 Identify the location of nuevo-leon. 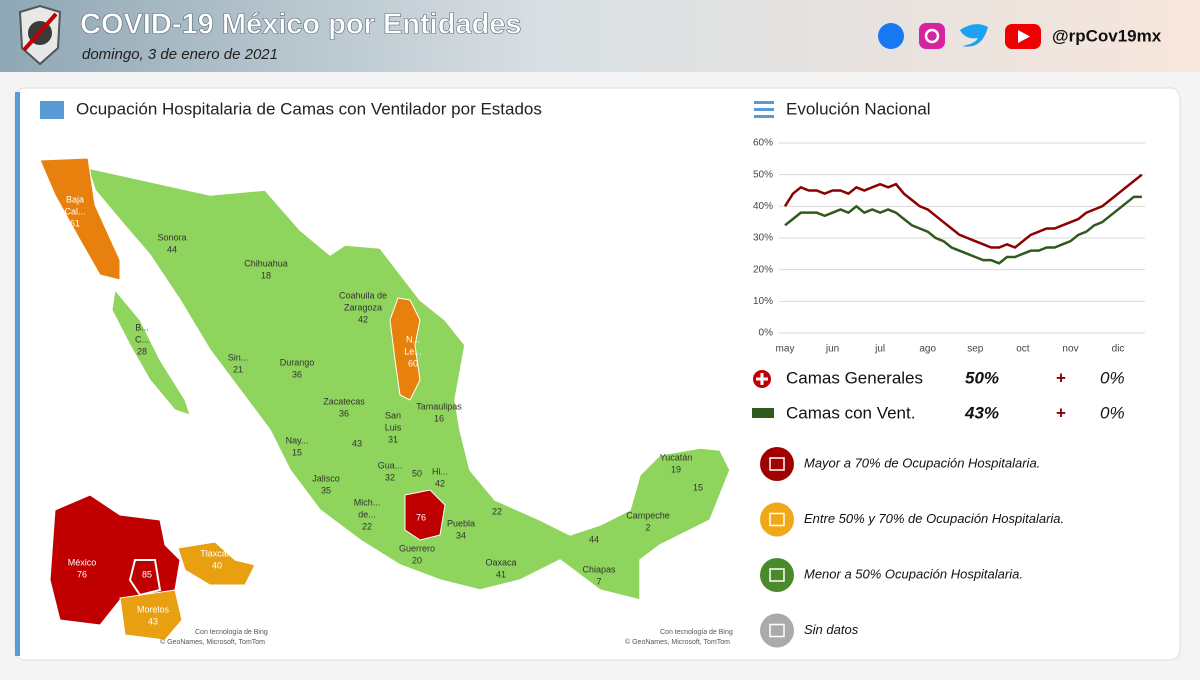
(405, 349).